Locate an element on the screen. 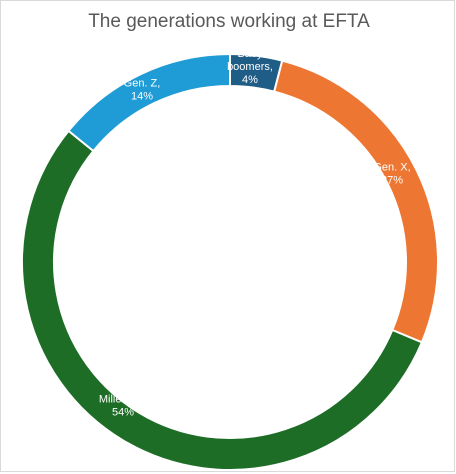  data-label-gen-x: Gen. X, 27% is located at coordinates (391, 174).